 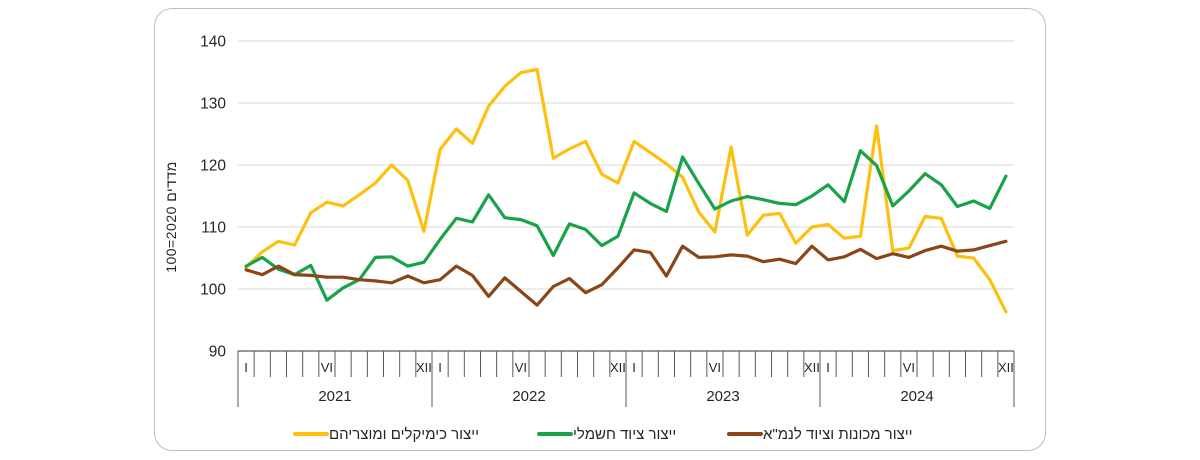 I want to click on legend-item-machinery: ייצור מכונות וציוד לנמ"א, so click(x=818, y=434).